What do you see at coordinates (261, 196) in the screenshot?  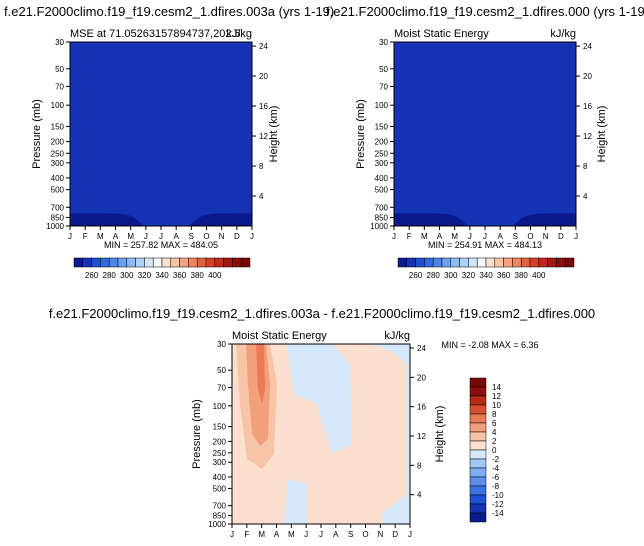 I see `y-right-tick-label: 4` at bounding box center [261, 196].